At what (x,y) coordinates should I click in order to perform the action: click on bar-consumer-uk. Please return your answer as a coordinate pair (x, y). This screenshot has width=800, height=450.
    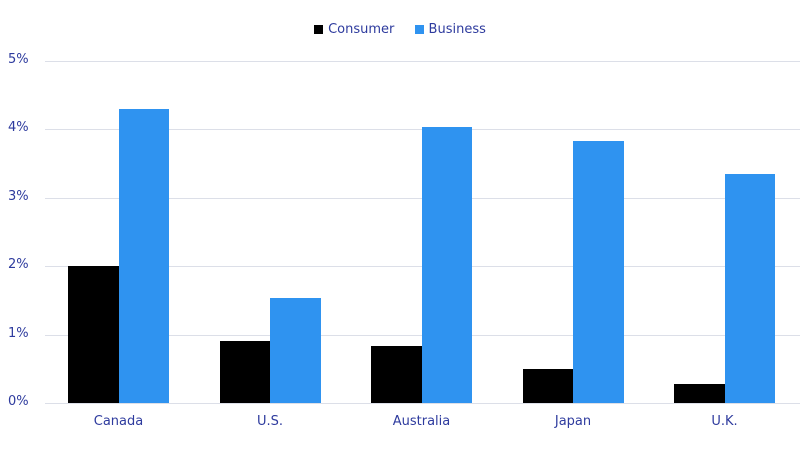
    Looking at the image, I should click on (699, 393).